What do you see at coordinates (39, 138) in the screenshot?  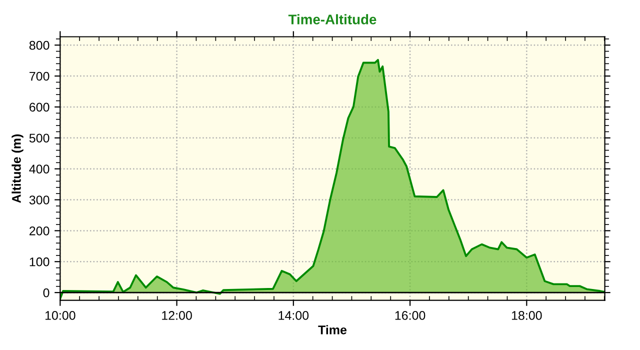 I see `y-tick-label: 500` at bounding box center [39, 138].